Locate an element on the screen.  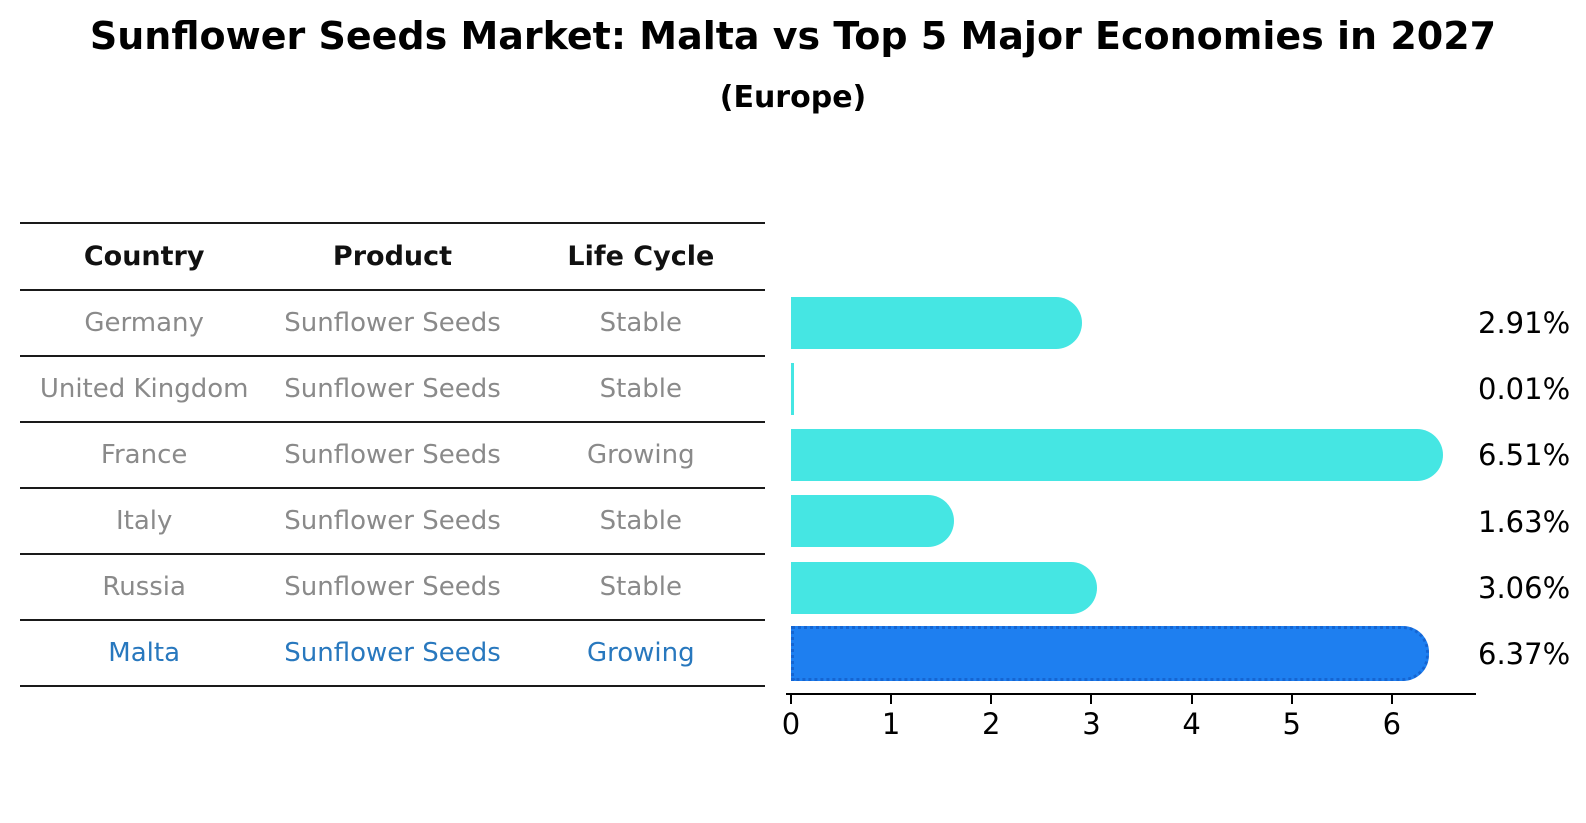
x-tick-label-4: 4 is located at coordinates (1191, 724).